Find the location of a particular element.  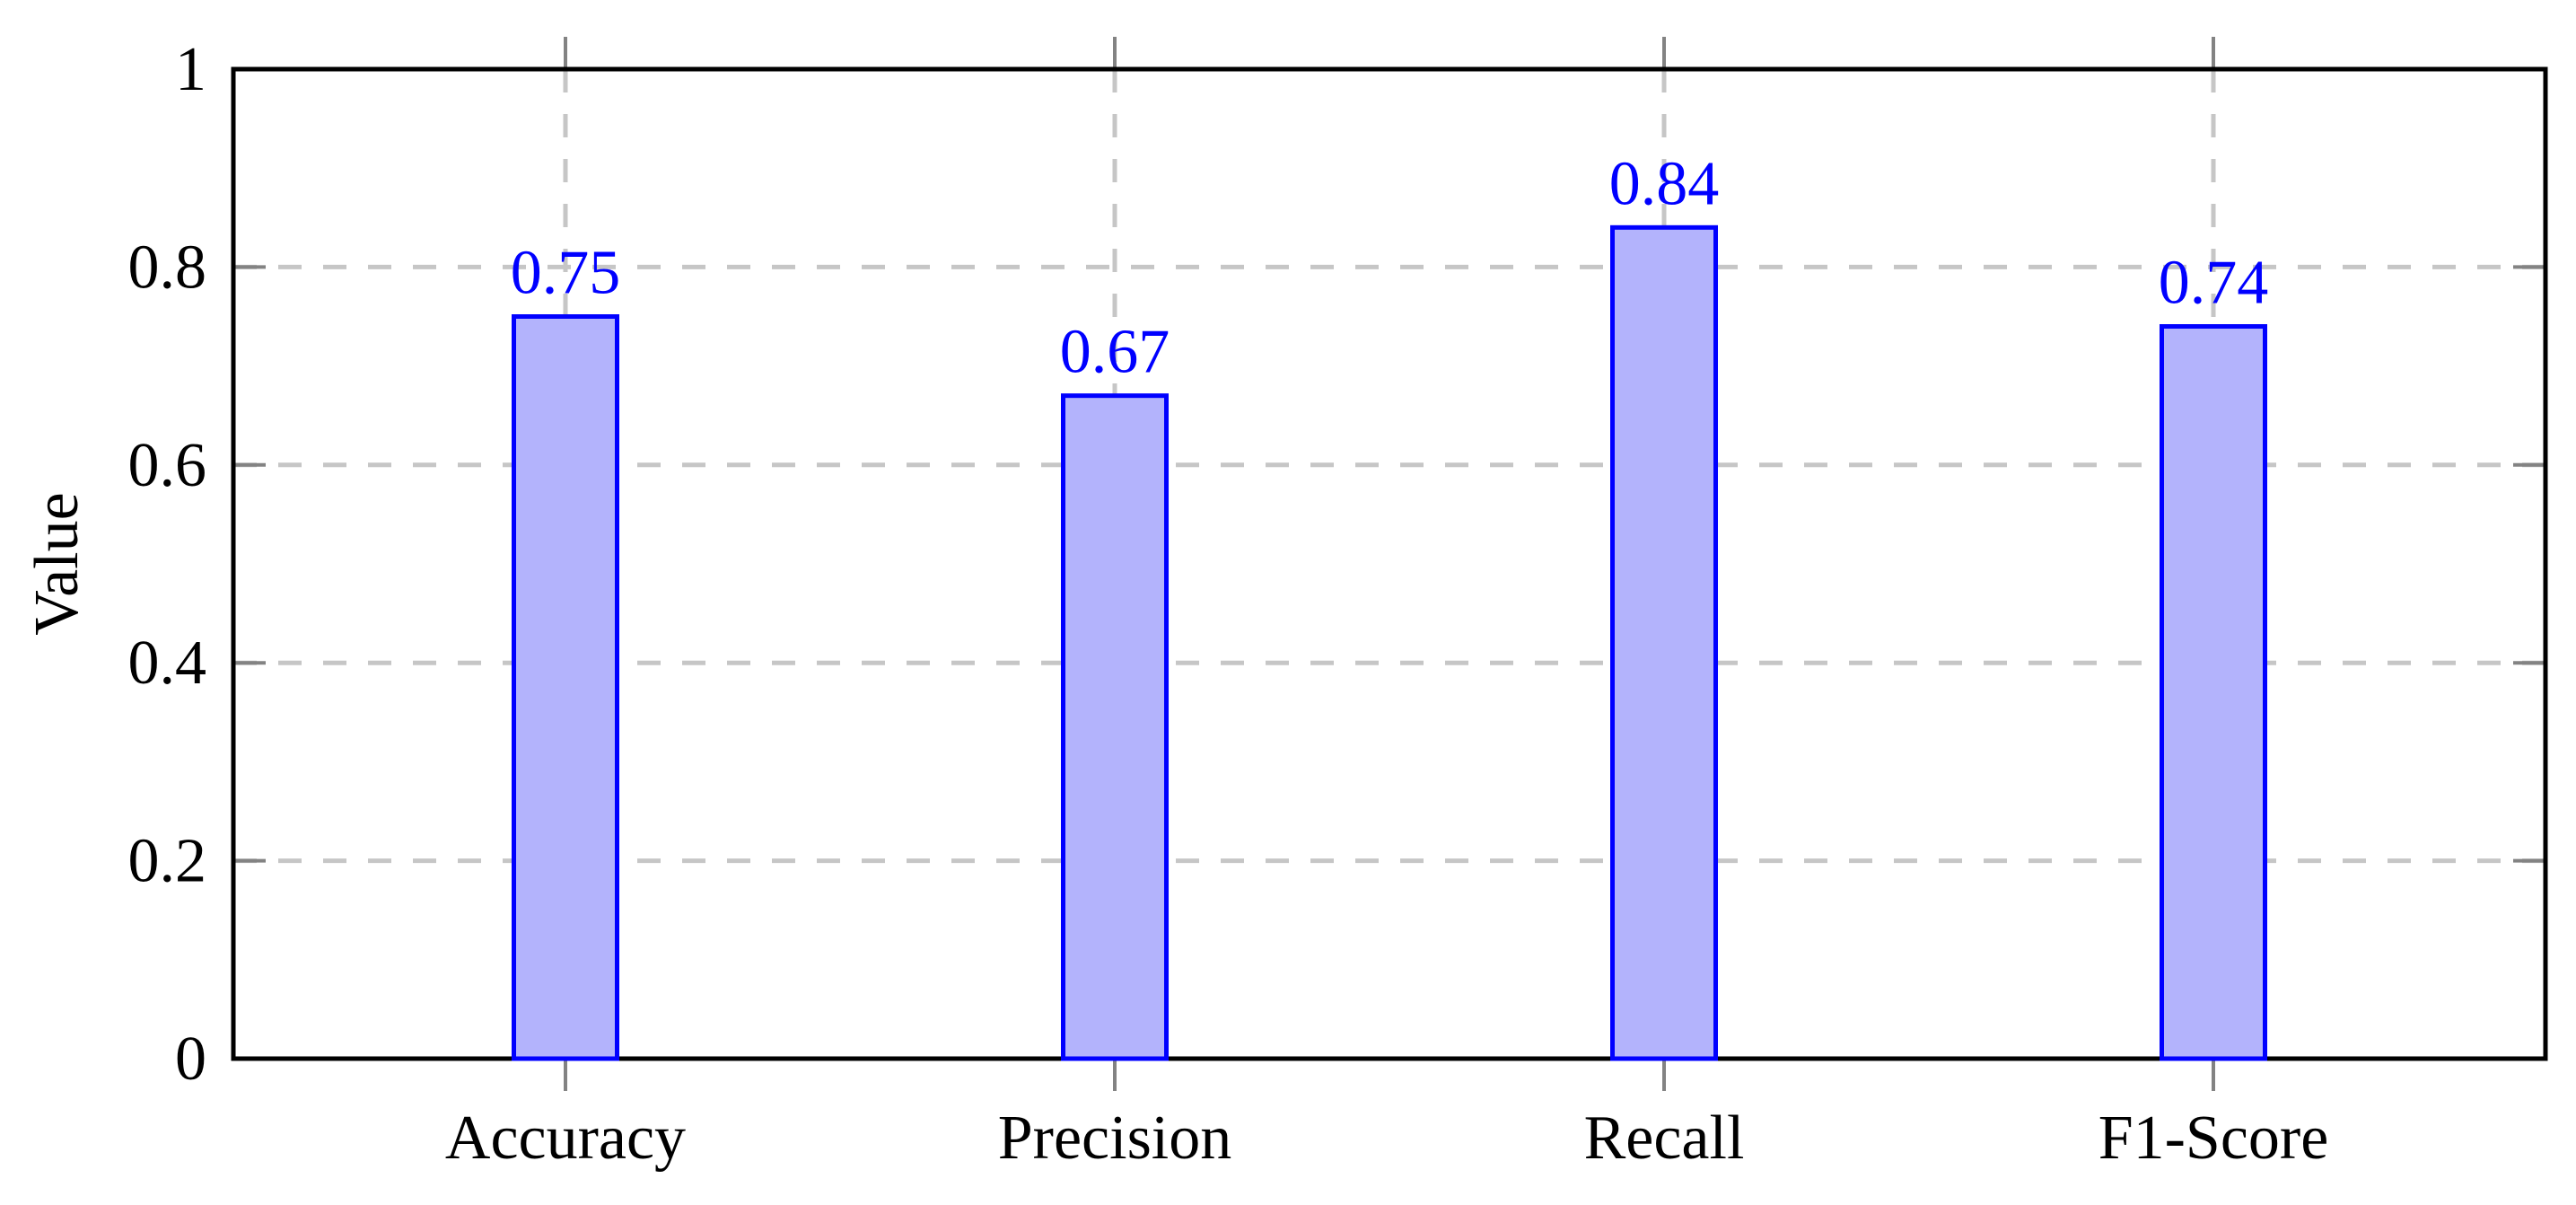

bar-value-label: 0.67 is located at coordinates (1115, 353).